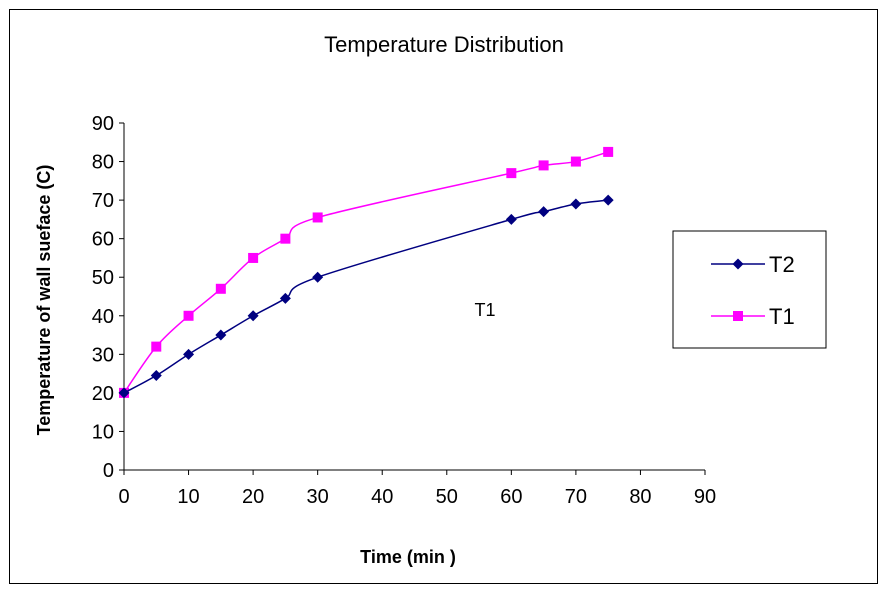 Image resolution: width=889 pixels, height=592 pixels. Describe the element at coordinates (103, 240) in the screenshot. I see `y-tick-label: 60` at that location.